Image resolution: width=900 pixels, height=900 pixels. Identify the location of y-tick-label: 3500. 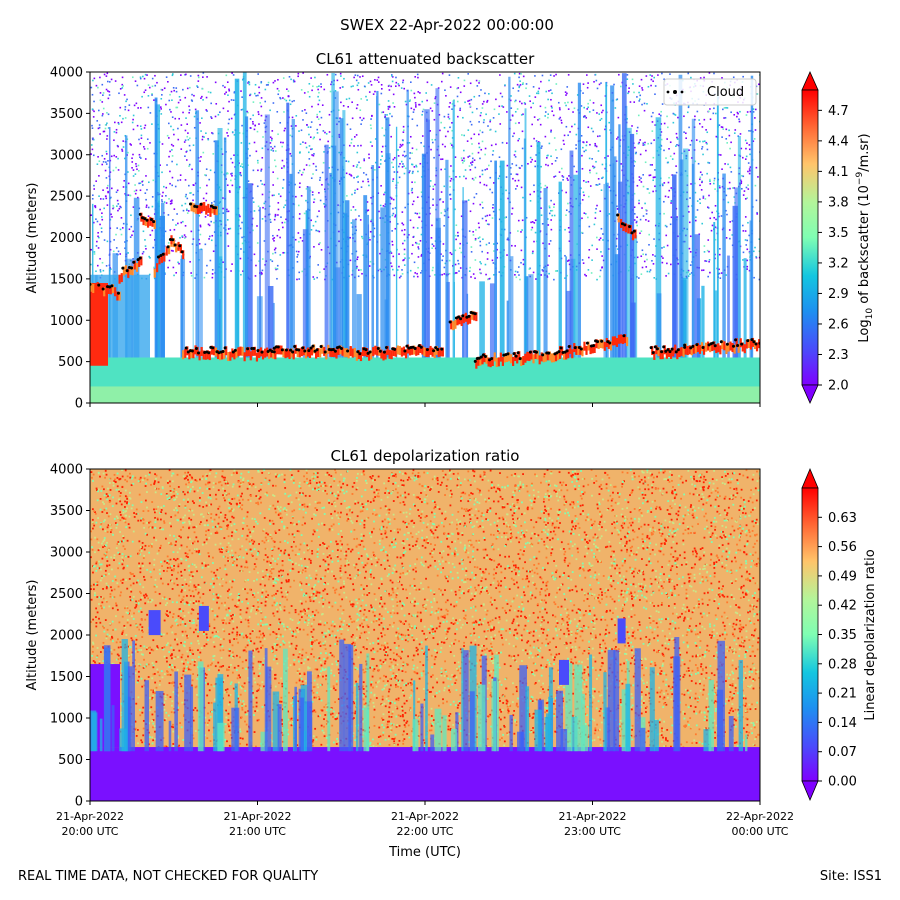
(66, 114).